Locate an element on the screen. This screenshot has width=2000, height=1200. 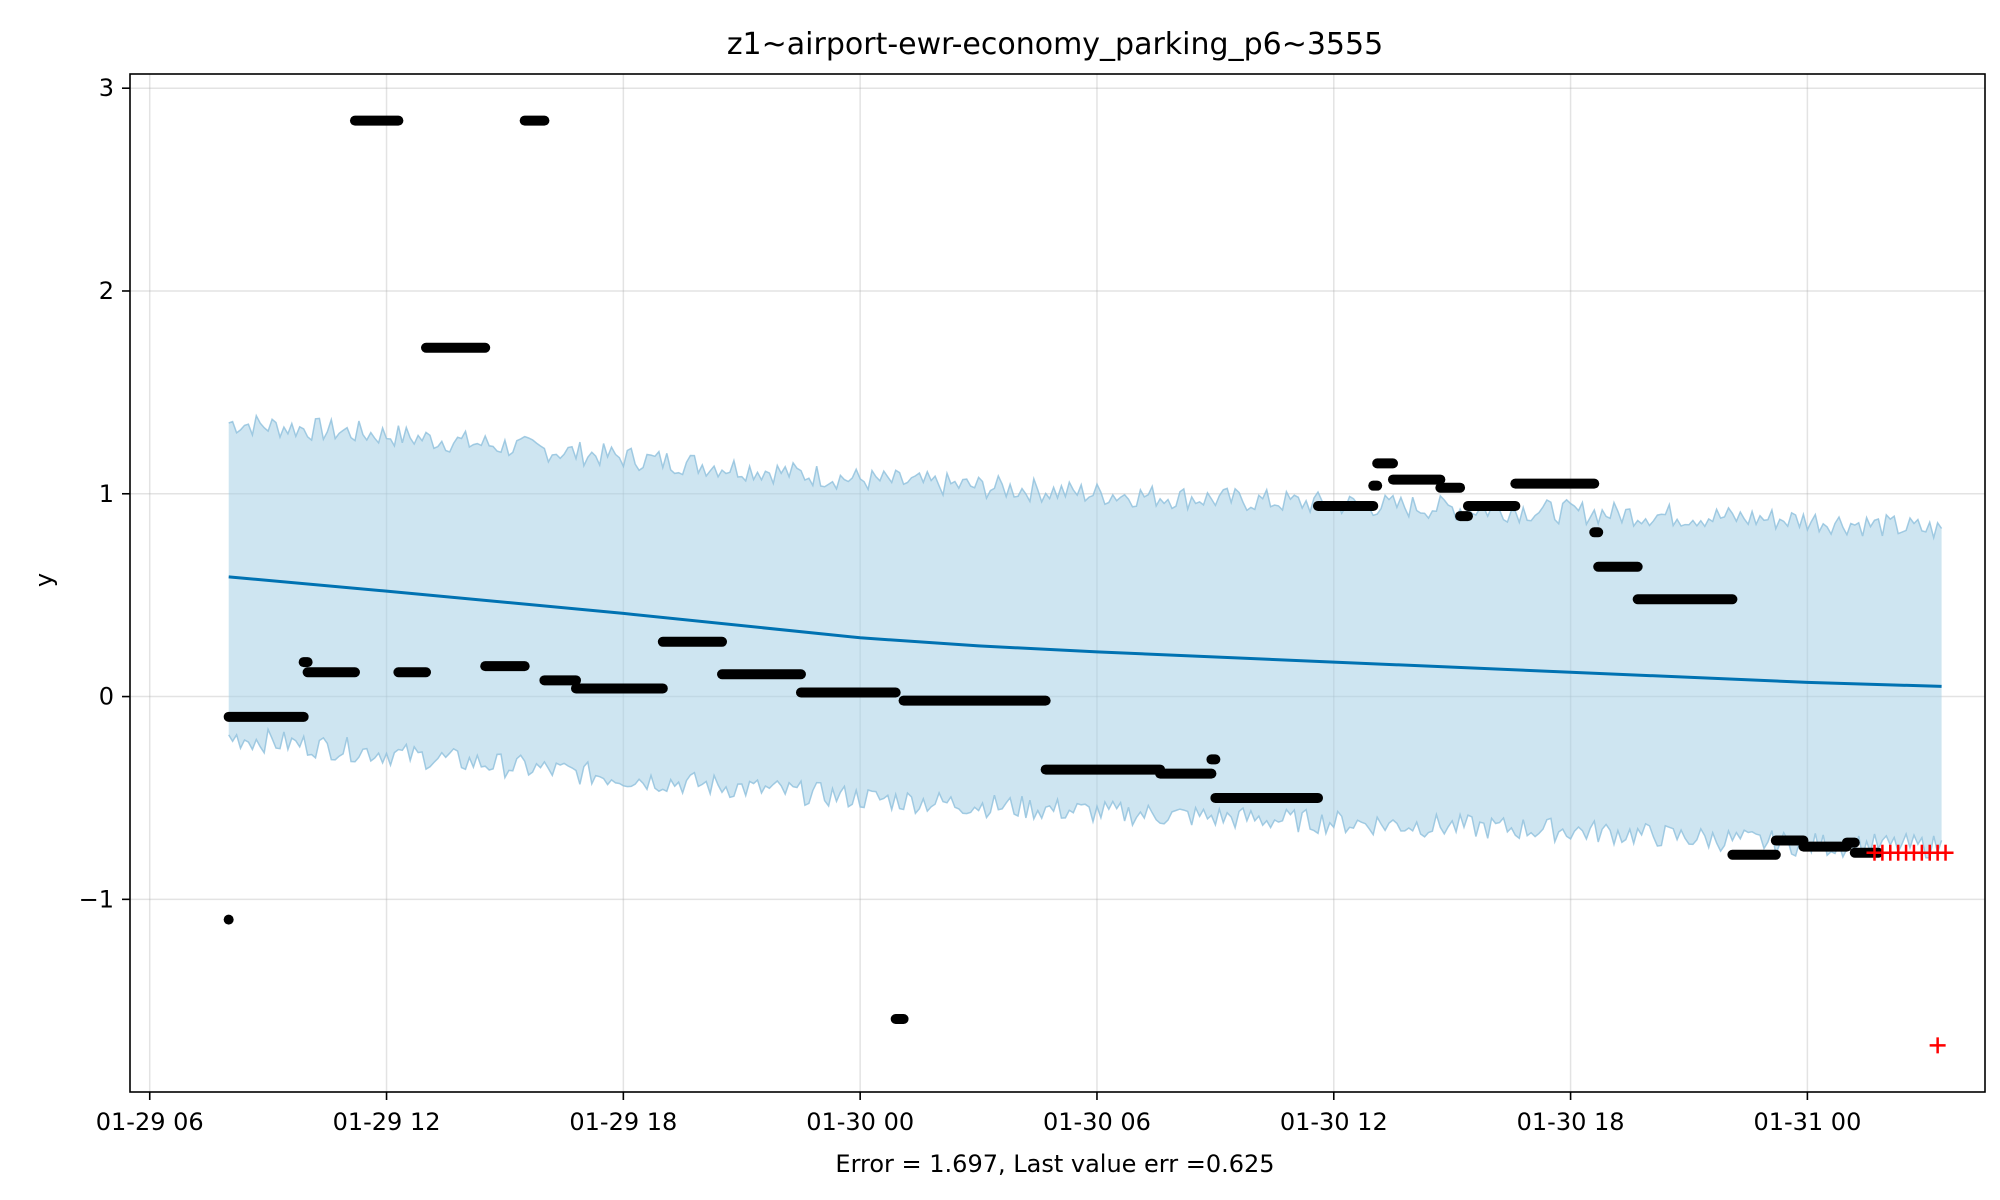
y-tick-label: 2 is located at coordinates (106, 291).